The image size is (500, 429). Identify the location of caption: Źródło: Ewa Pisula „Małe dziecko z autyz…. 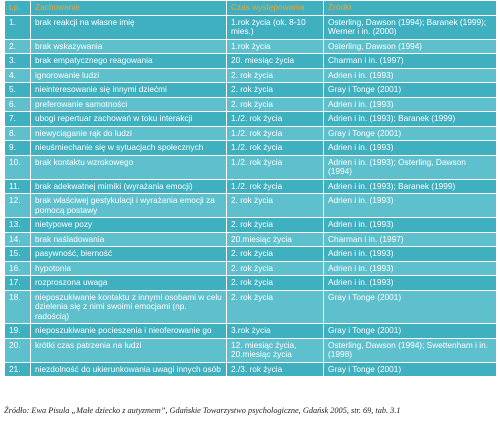
(202, 410).